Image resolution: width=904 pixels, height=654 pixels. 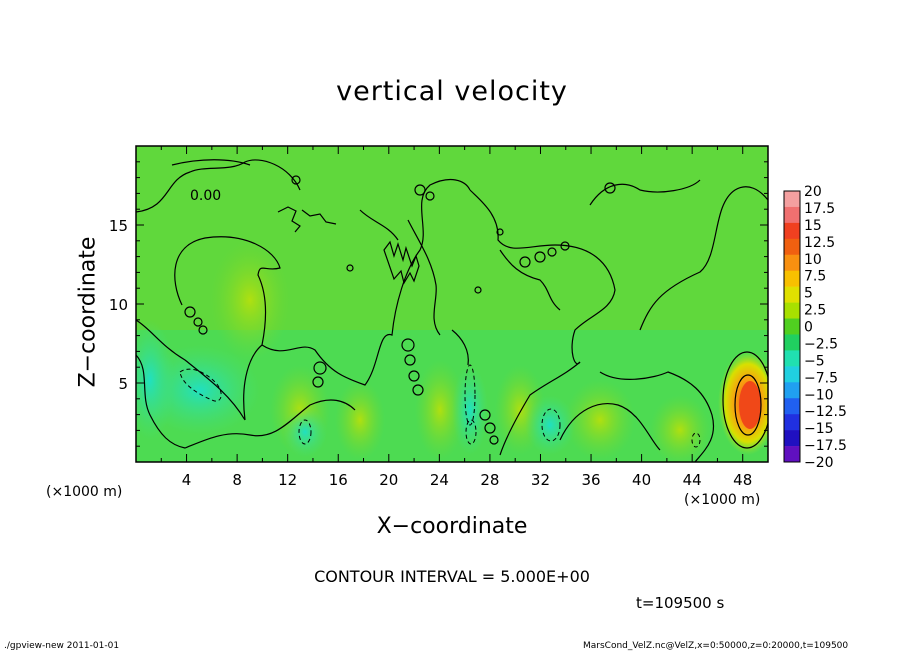 I want to click on x-tick-label: 44, so click(x=692, y=480).